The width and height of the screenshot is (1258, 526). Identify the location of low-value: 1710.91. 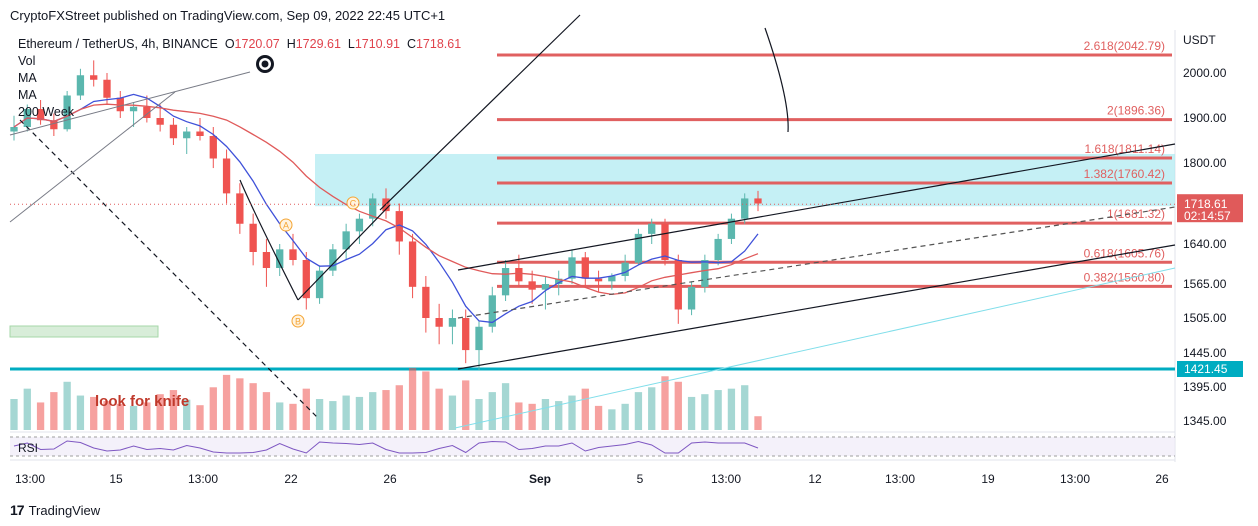
(377, 44).